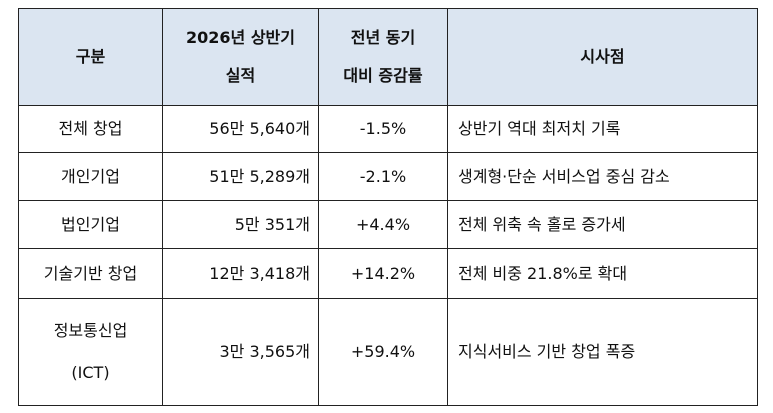 This screenshot has width=773, height=413. What do you see at coordinates (383, 129) in the screenshot?
I see `table-cell: -1.5%` at bounding box center [383, 129].